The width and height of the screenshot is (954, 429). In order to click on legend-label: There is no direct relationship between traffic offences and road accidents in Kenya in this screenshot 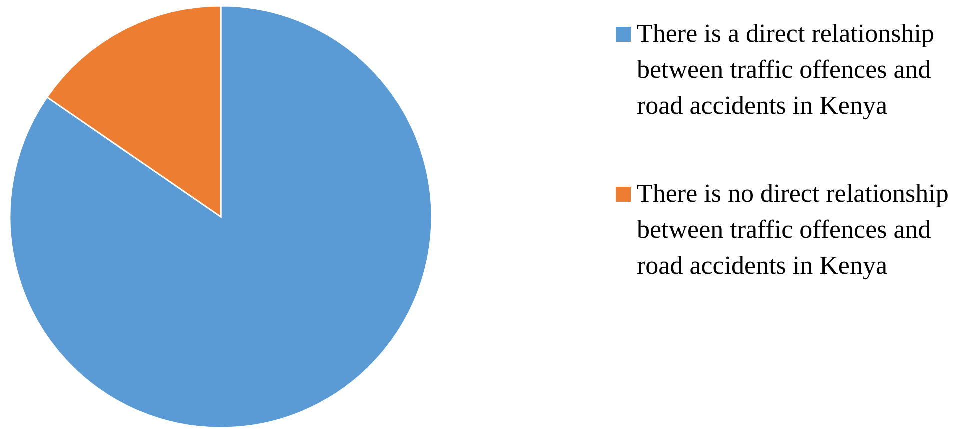, I will do `click(793, 229)`.